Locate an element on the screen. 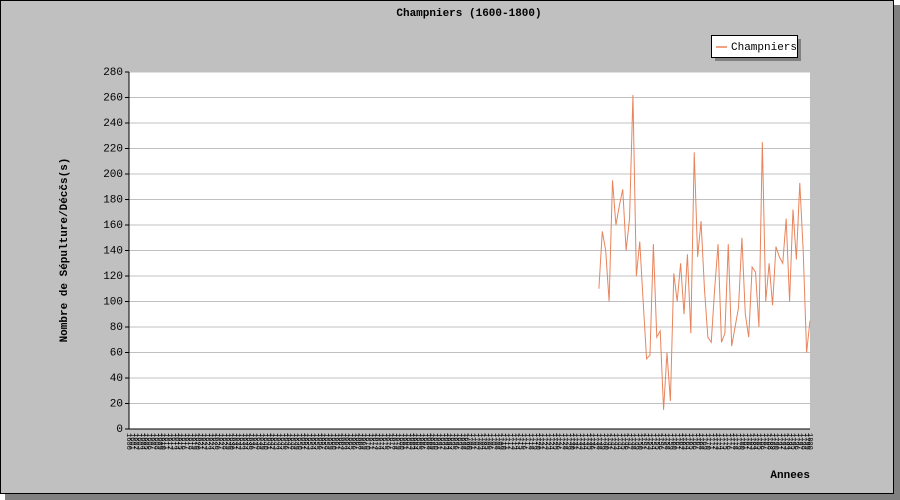 The image size is (900, 500). x-tick-label: 1719 is located at coordinates (533, 441).